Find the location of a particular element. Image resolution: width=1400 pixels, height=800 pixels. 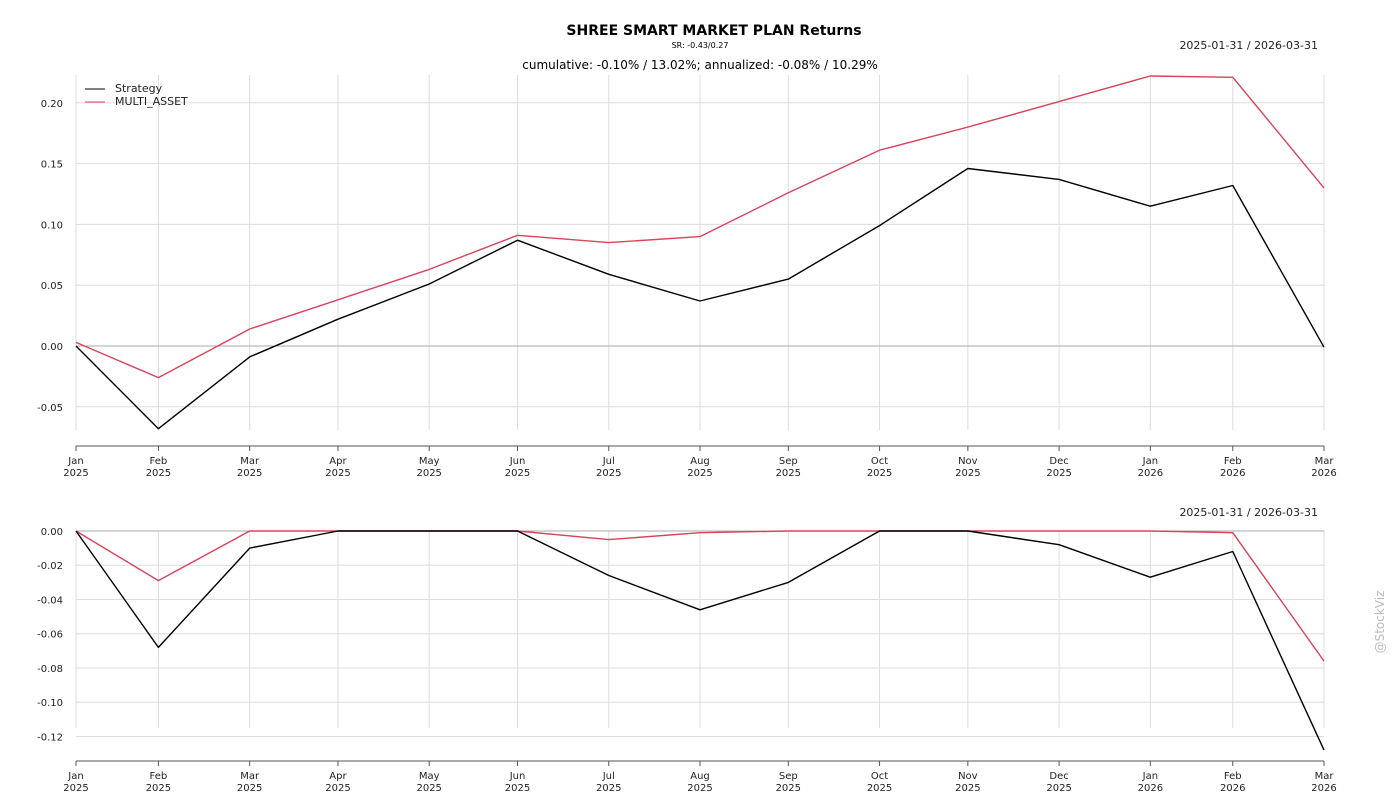

bottom-multi-asset-line is located at coordinates (700, 596).